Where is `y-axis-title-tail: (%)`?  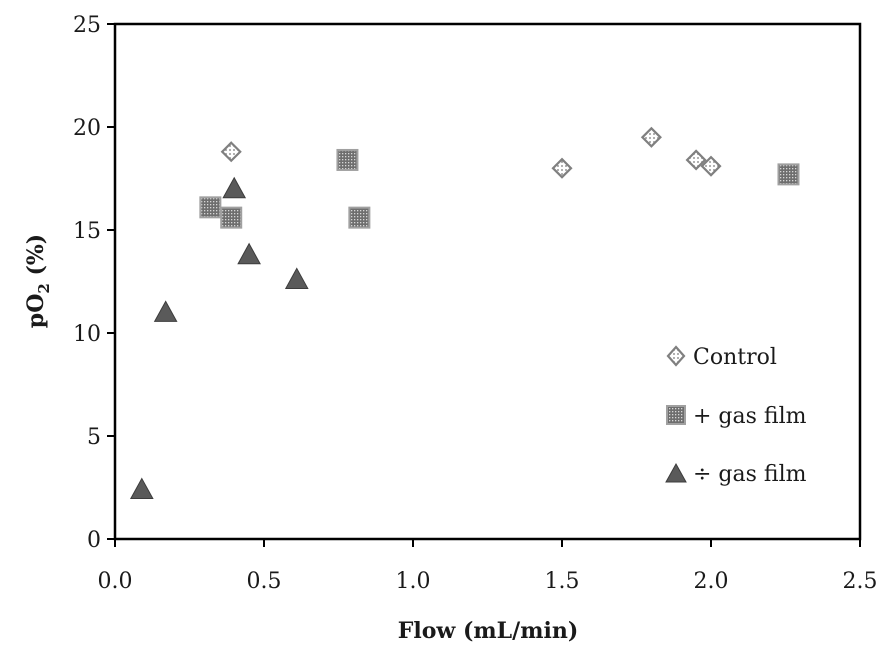 y-axis-title-tail: (%) is located at coordinates (36, 258).